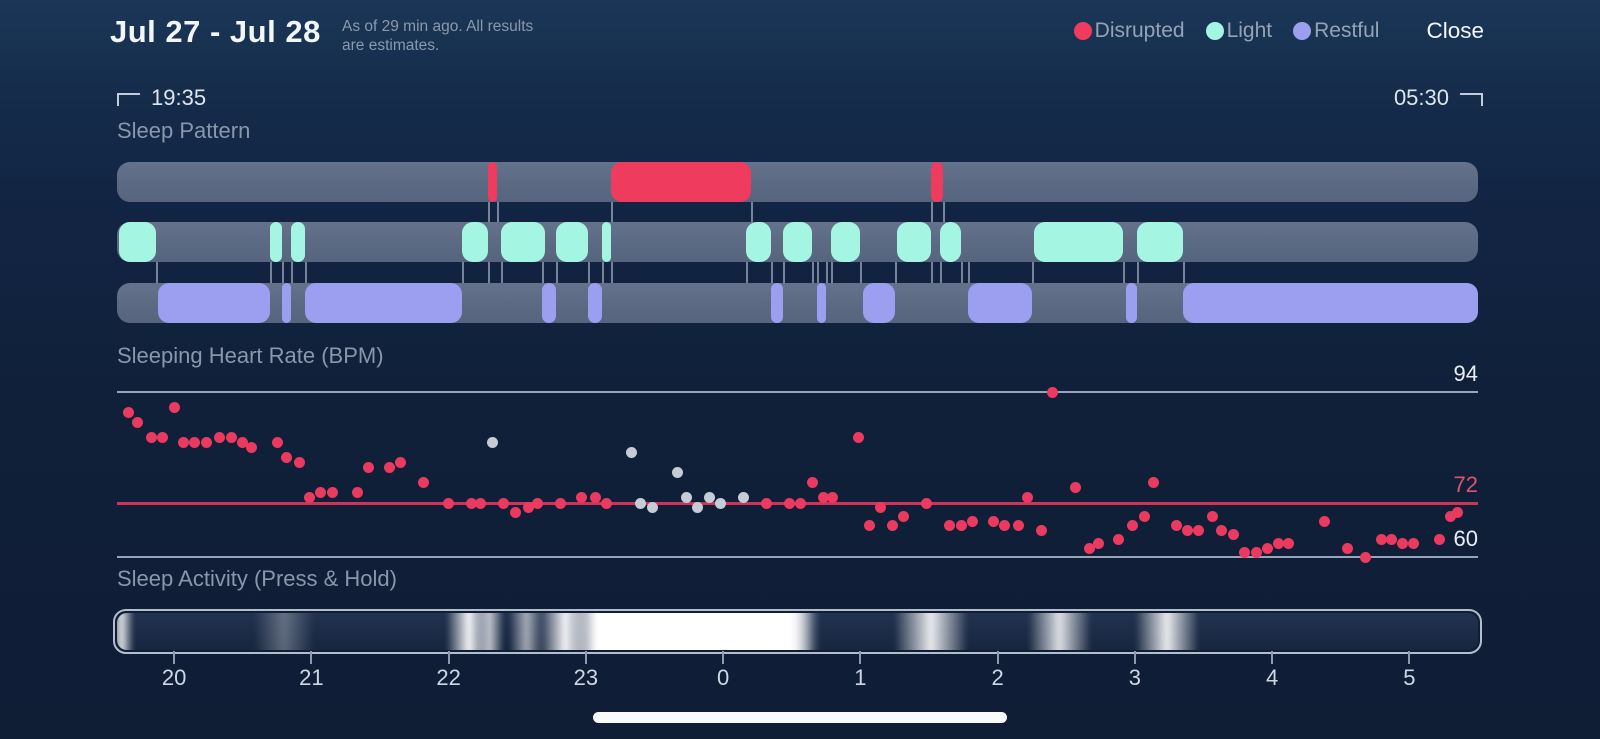 This screenshot has height=739, width=1600. I want to click on range-start-bracket-icon, so click(128, 99).